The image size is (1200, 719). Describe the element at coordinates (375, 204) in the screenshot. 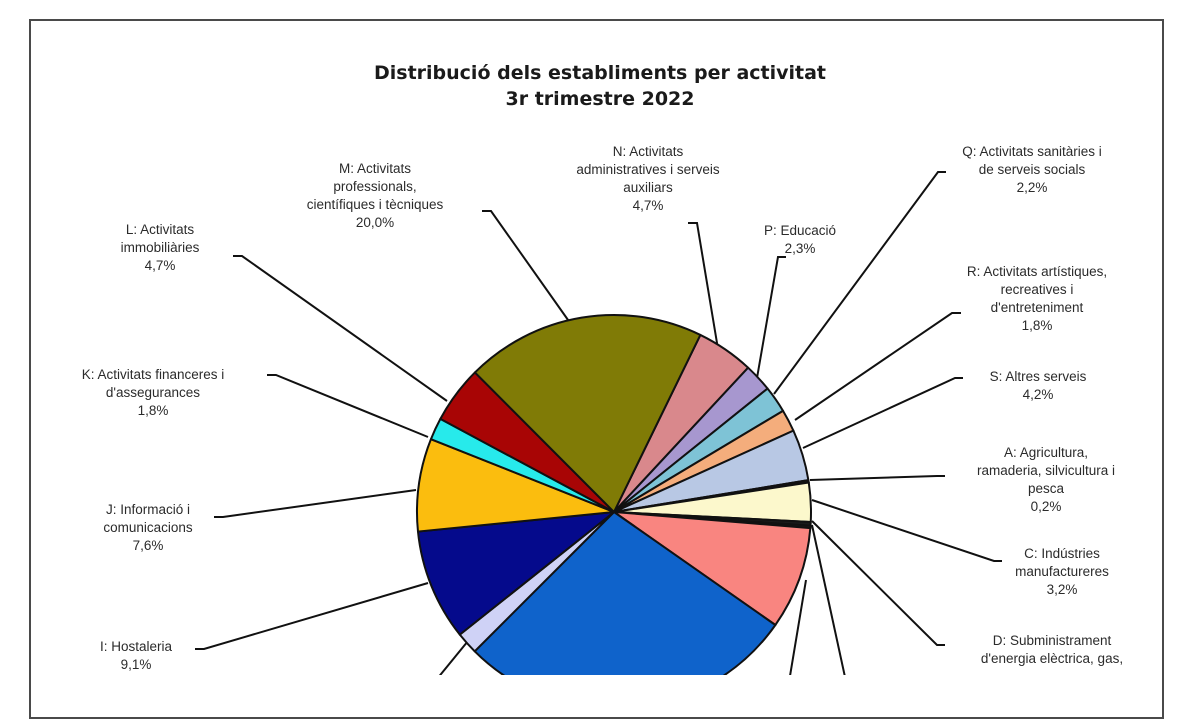

I see `slice-label-line: científiques i tècniques` at that location.